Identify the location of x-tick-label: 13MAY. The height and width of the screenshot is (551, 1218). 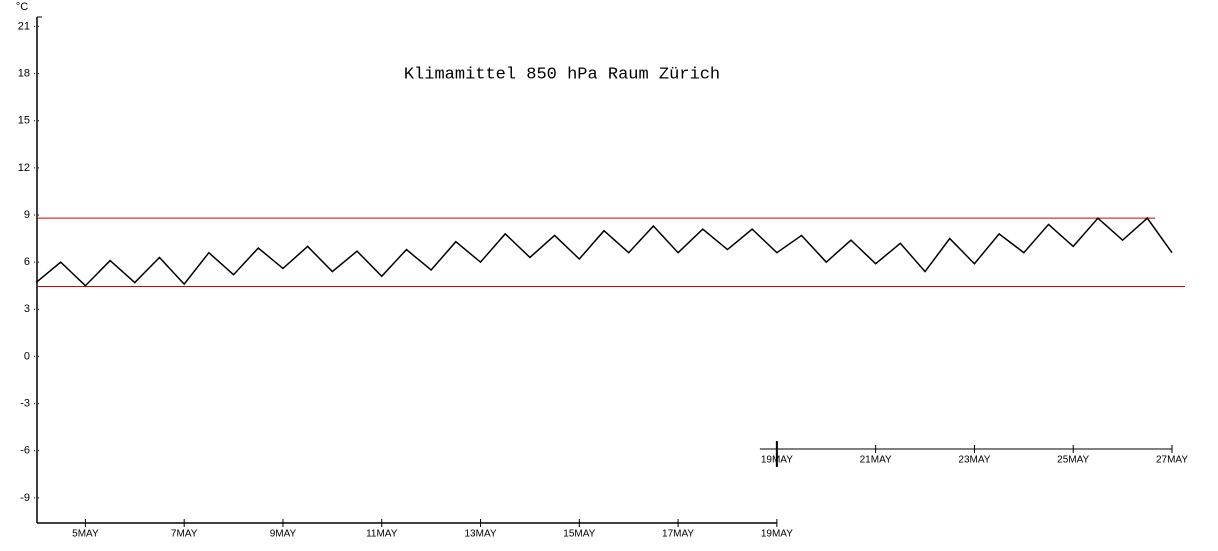
(480, 534).